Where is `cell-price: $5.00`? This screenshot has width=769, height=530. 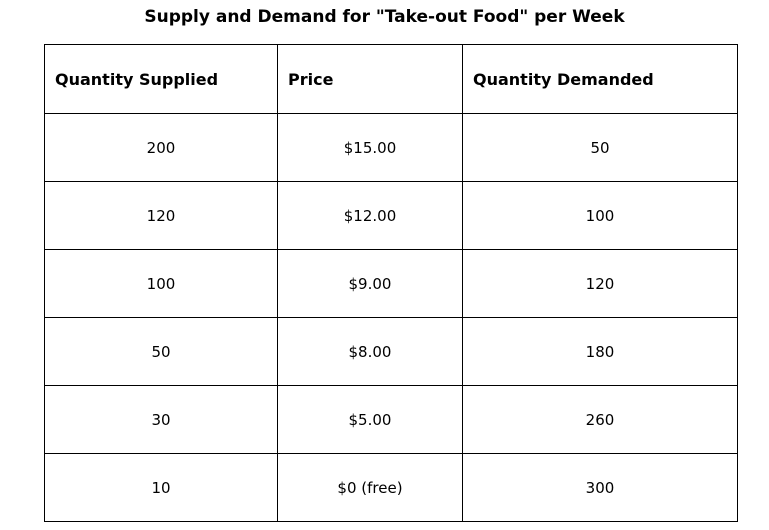
cell-price: $5.00 is located at coordinates (370, 419).